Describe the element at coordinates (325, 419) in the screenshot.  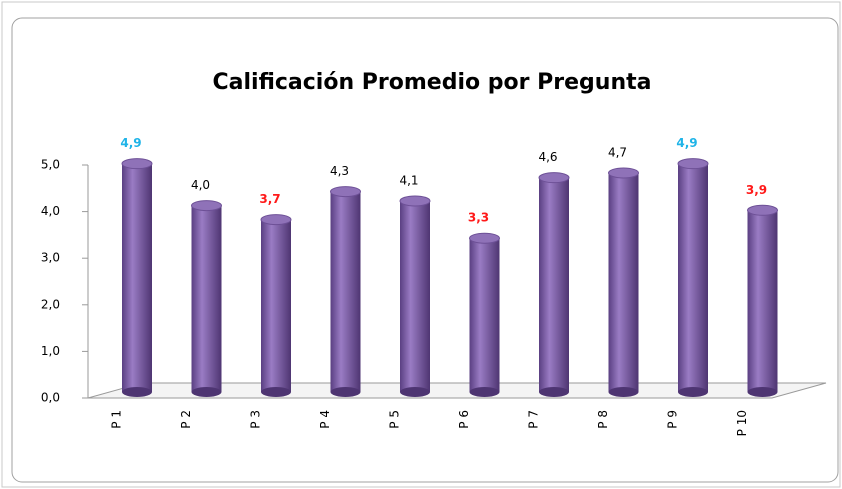
I see `x-tick-label: P 4` at that location.